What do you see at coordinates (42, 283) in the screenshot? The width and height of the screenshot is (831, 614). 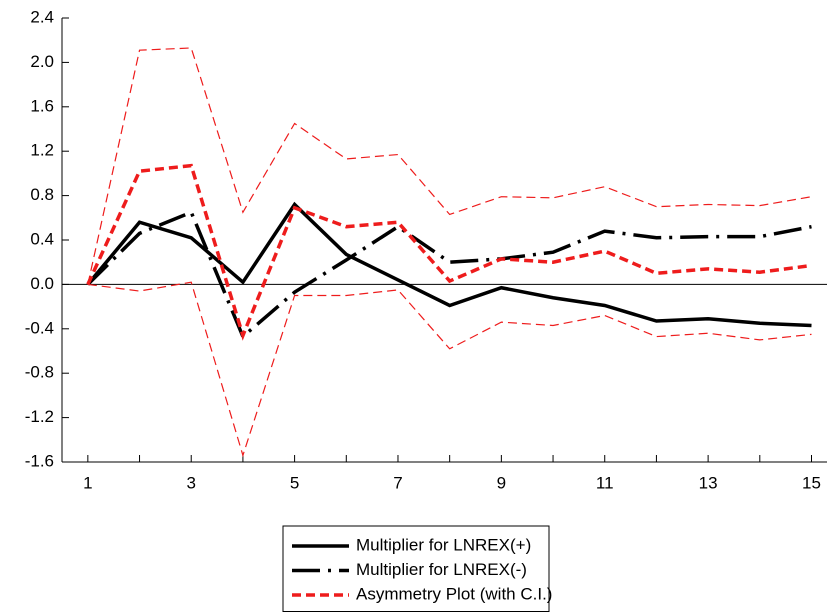 I see `y-tick-label: 0.0` at bounding box center [42, 283].